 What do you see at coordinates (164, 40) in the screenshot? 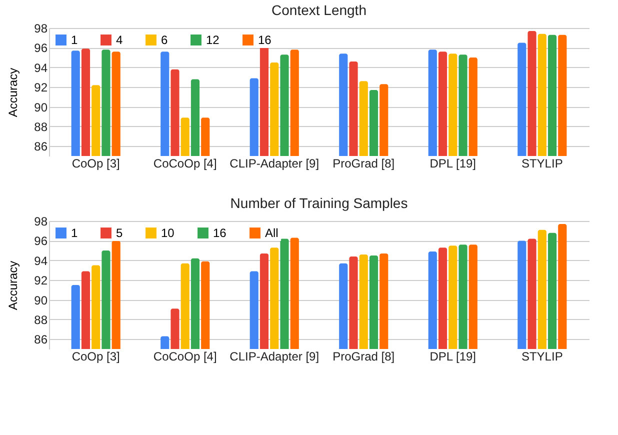
I see `legend-label: 6` at bounding box center [164, 40].